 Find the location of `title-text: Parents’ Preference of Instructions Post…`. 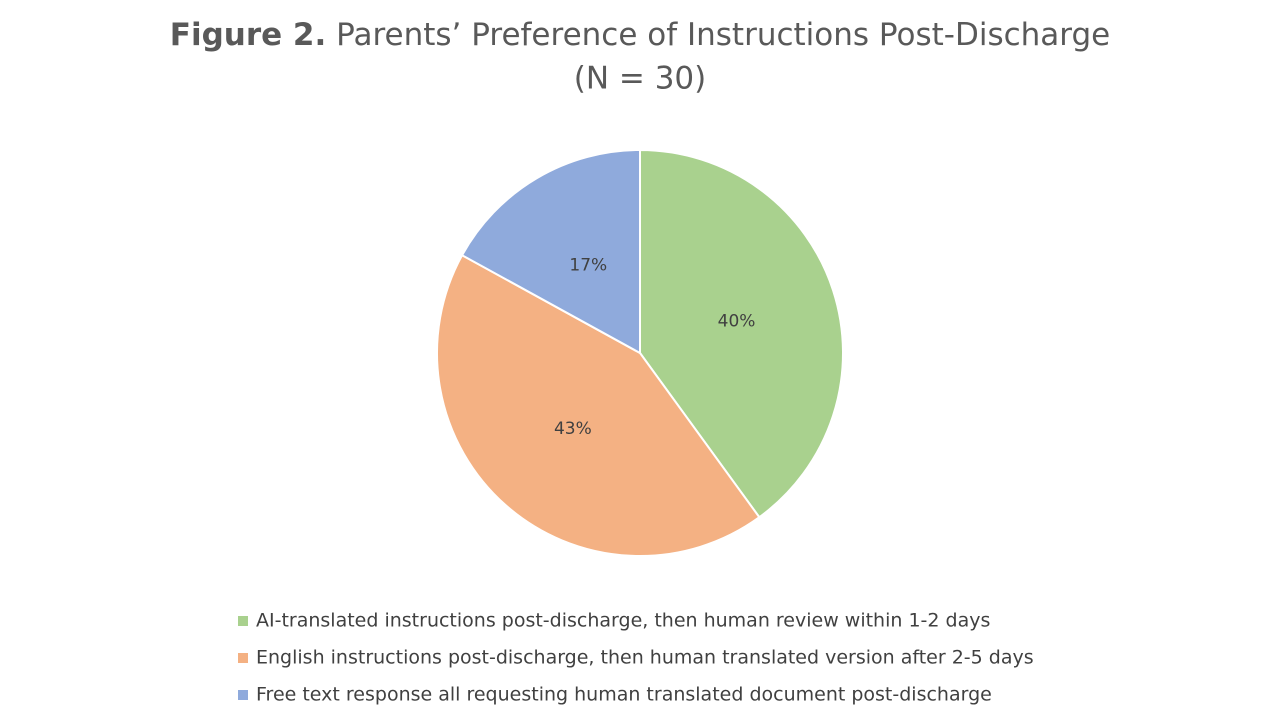

title-text: Parents’ Preference of Instructions Post… is located at coordinates (723, 35).